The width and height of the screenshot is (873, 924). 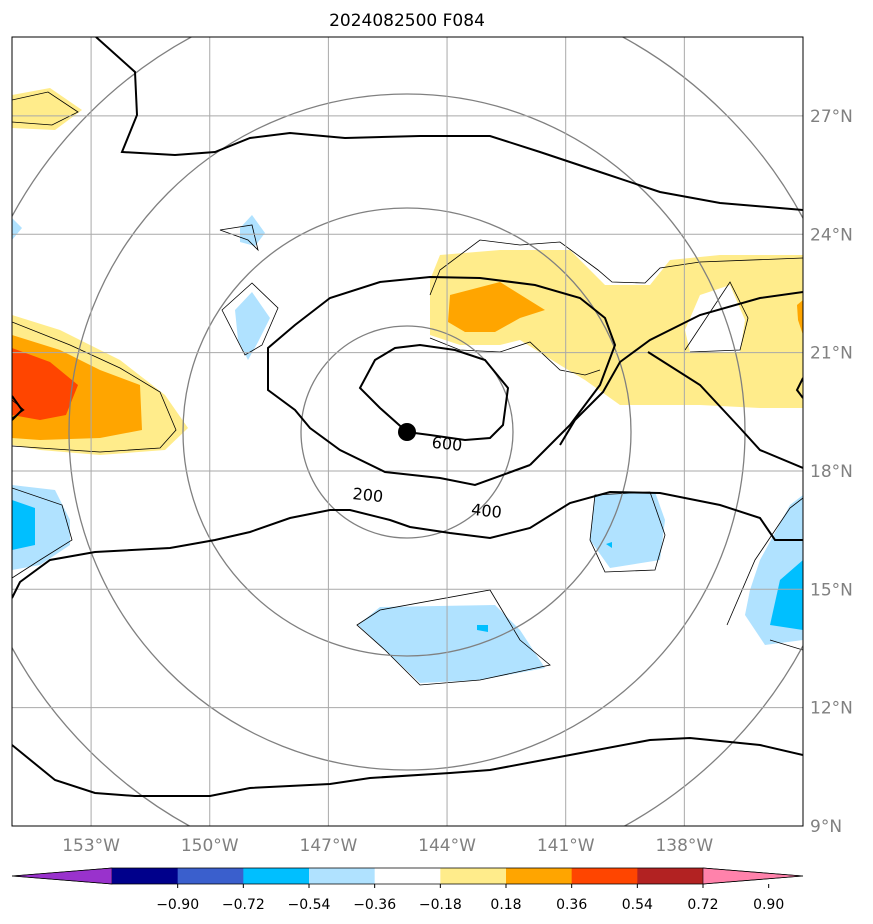 I want to click on contour-labels: 600 400 200, so click(x=427, y=477).